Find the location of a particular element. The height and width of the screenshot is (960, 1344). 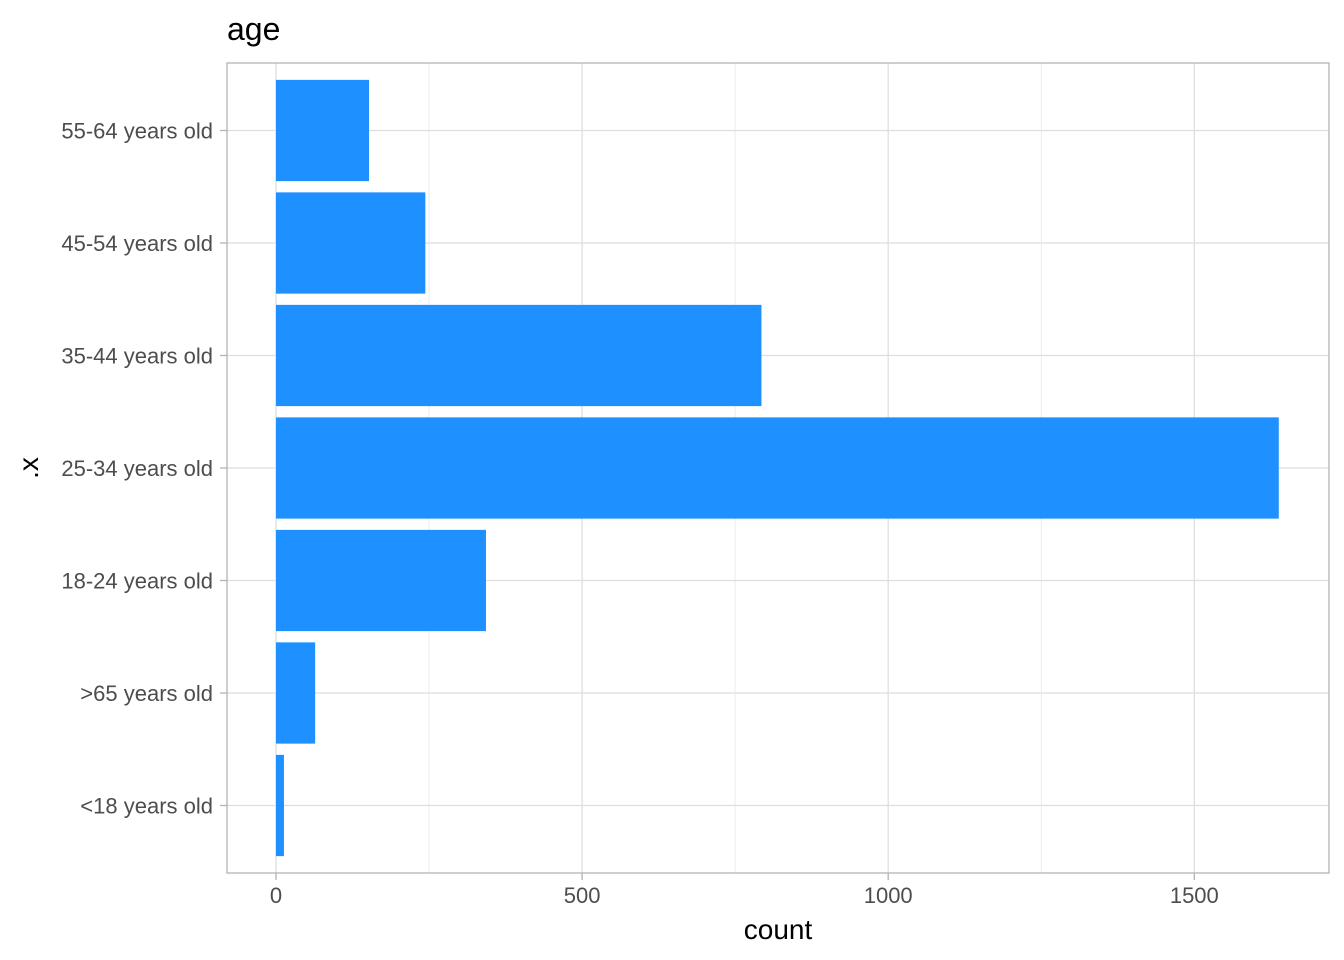

chart-title: age is located at coordinates (253, 29).